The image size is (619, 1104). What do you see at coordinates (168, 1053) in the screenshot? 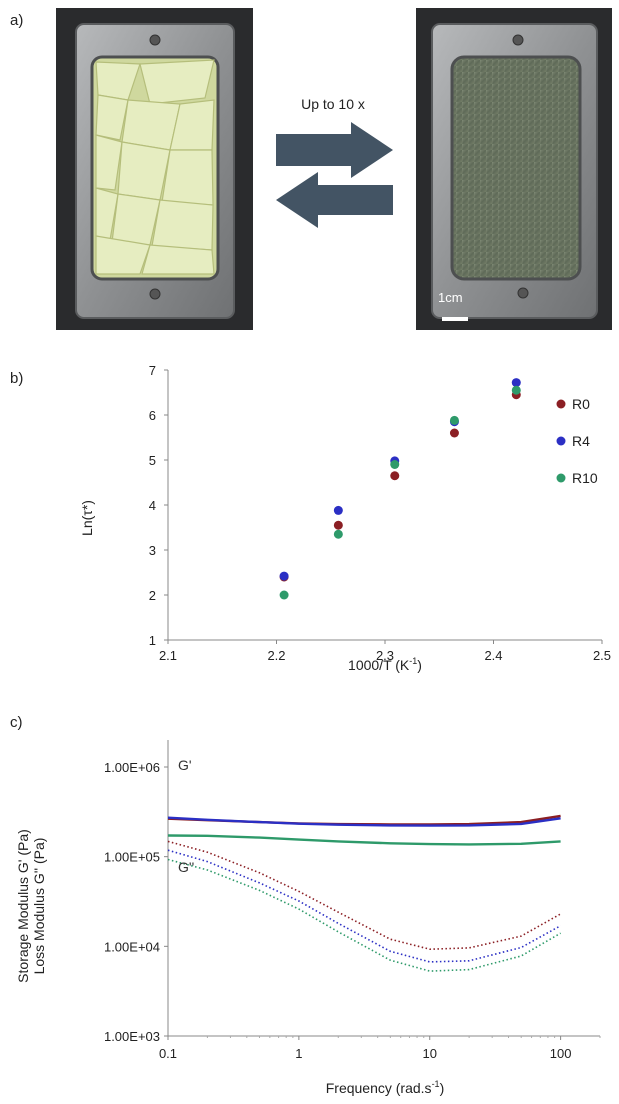
I see `chart-c-x-tick-label: 0.1` at bounding box center [168, 1053].